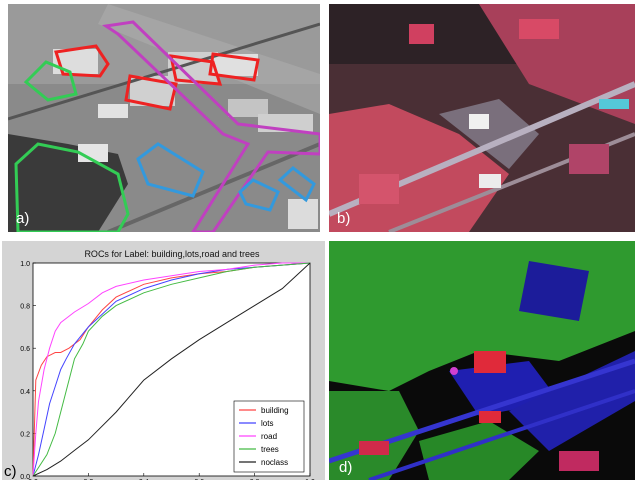 The height and width of the screenshot is (480, 637). I want to click on legend-label-road: road, so click(269, 436).